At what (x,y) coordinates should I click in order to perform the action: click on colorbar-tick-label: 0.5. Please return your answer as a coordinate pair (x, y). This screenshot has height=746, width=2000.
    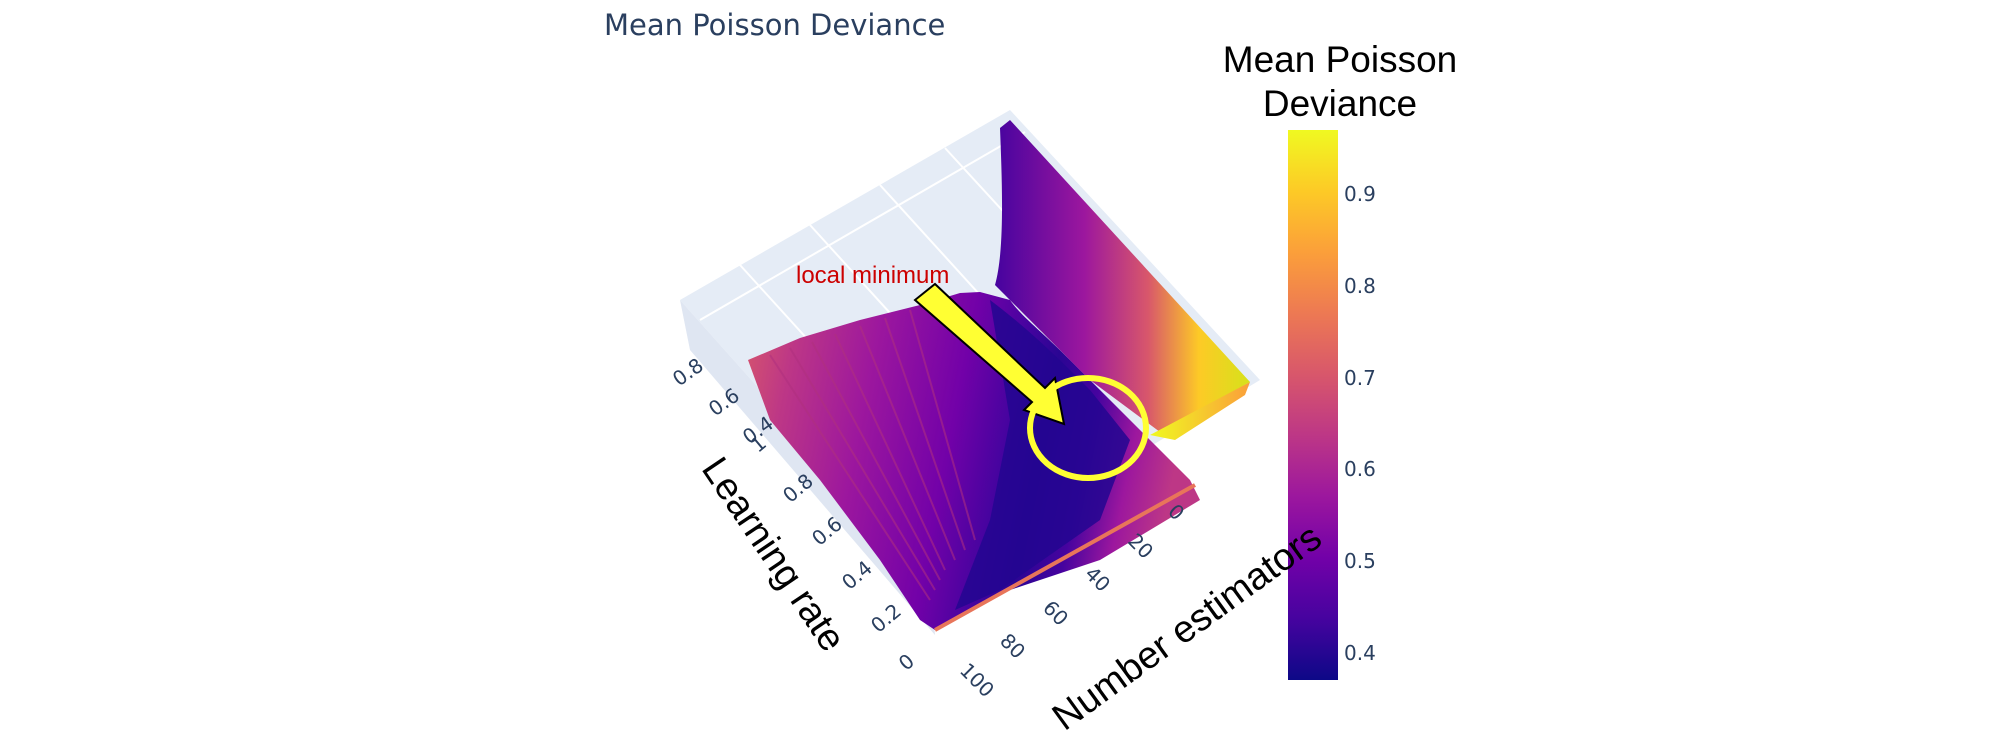
    Looking at the image, I should click on (1360, 560).